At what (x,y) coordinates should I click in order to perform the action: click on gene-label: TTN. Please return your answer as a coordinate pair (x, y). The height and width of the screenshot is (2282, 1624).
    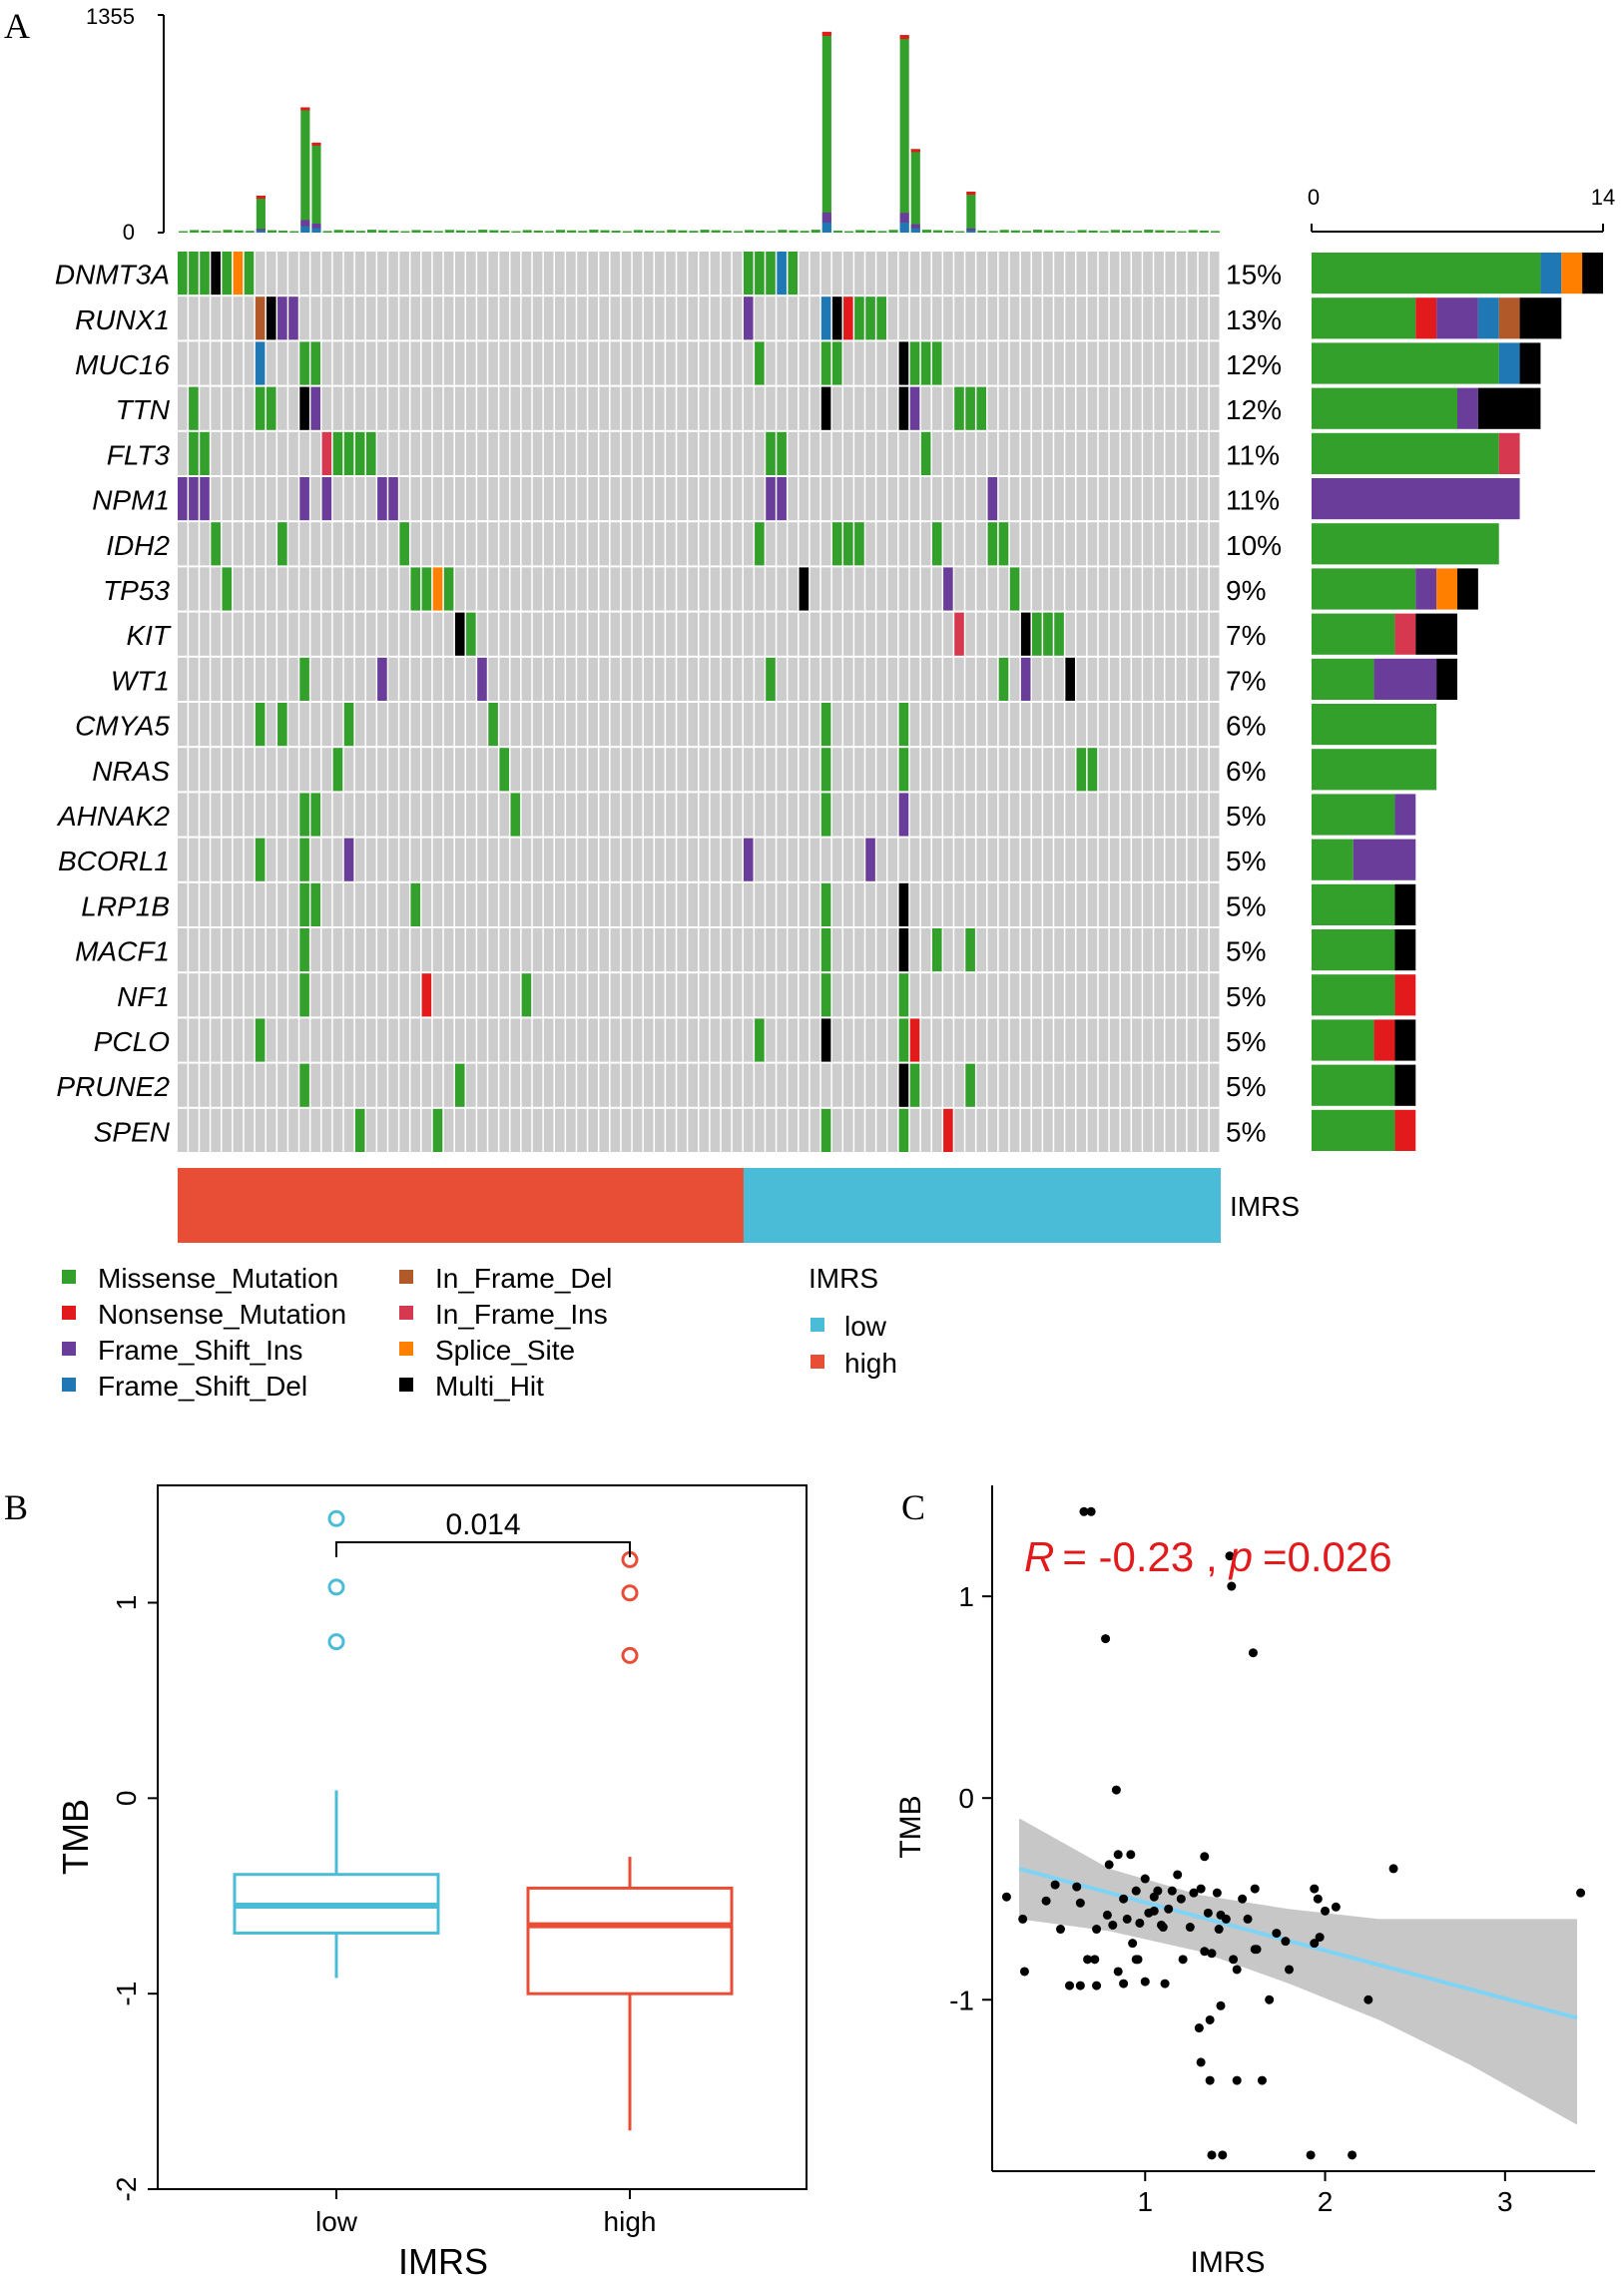
    Looking at the image, I should click on (144, 409).